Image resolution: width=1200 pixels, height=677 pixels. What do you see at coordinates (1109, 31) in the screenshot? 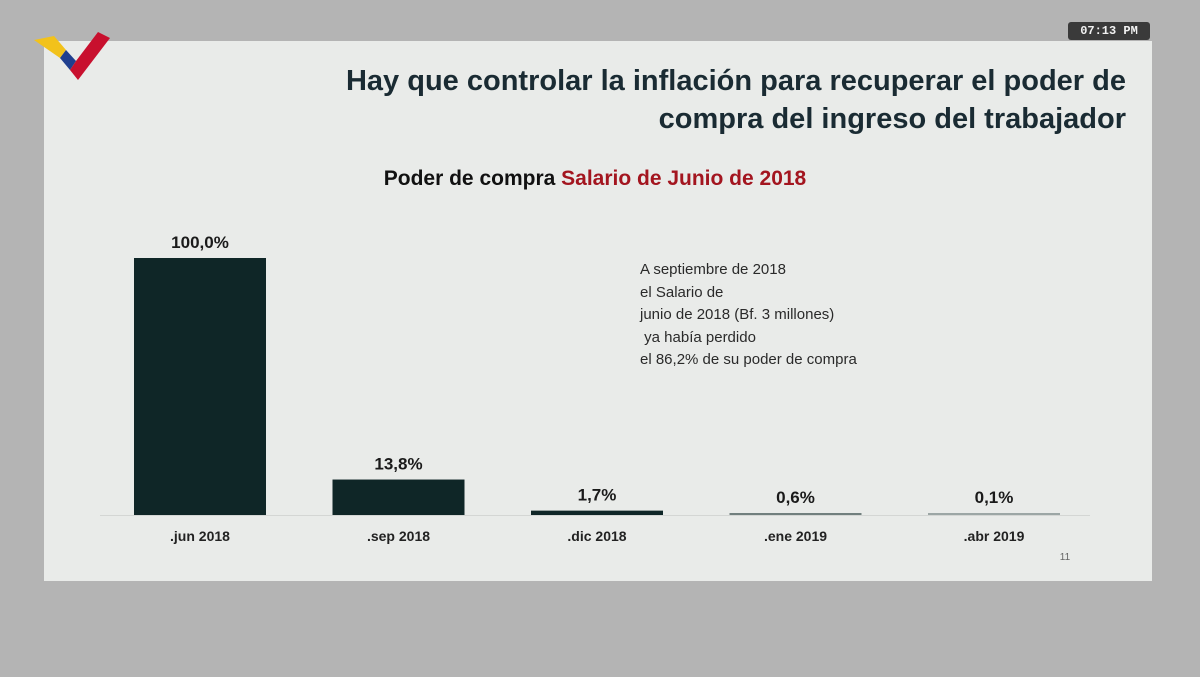
I see `clock-overlay: 07:13 PM` at bounding box center [1109, 31].